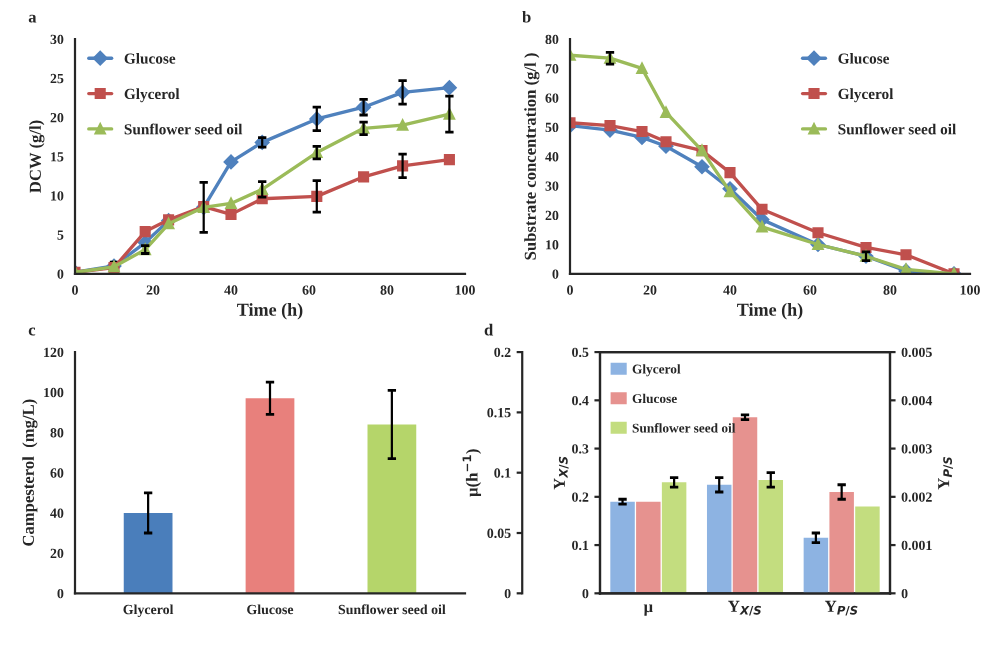 This screenshot has height=652, width=1000. What do you see at coordinates (841, 608) in the screenshot?
I see `x-tick-label: Y$_{P/S}$` at bounding box center [841, 608].